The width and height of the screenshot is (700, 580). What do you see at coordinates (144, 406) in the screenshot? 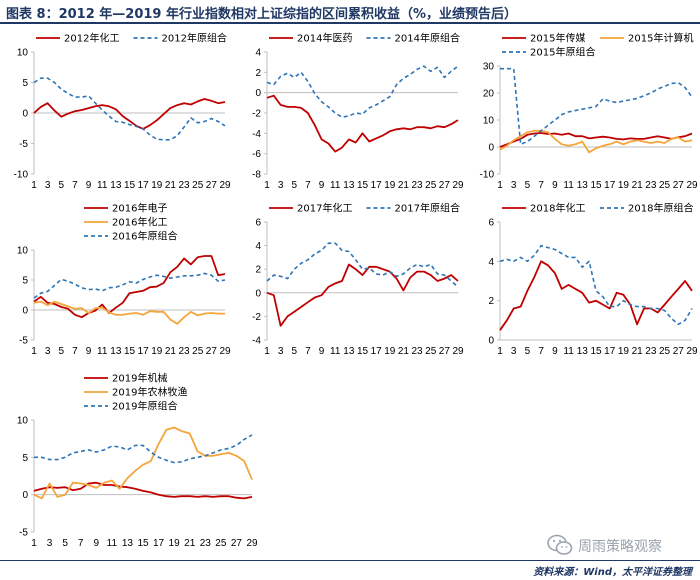
I see `legend-label: 2019年原组合` at bounding box center [144, 406].